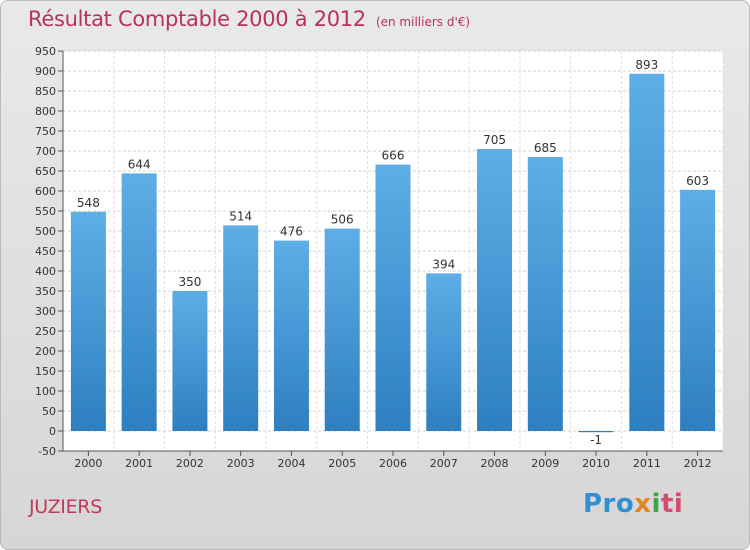  I want to click on proxiti-logo: Proxiti, so click(633, 504).